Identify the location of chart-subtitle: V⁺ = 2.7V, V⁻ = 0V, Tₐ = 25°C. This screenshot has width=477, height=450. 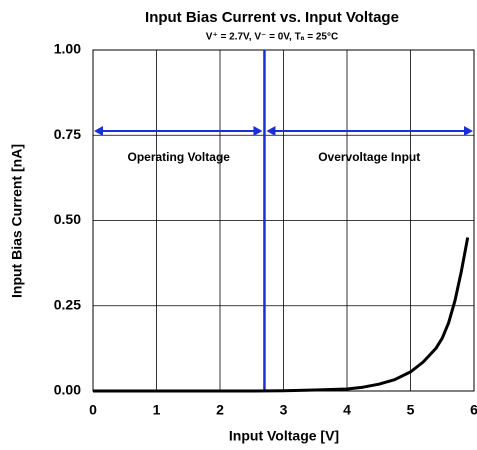
(272, 37).